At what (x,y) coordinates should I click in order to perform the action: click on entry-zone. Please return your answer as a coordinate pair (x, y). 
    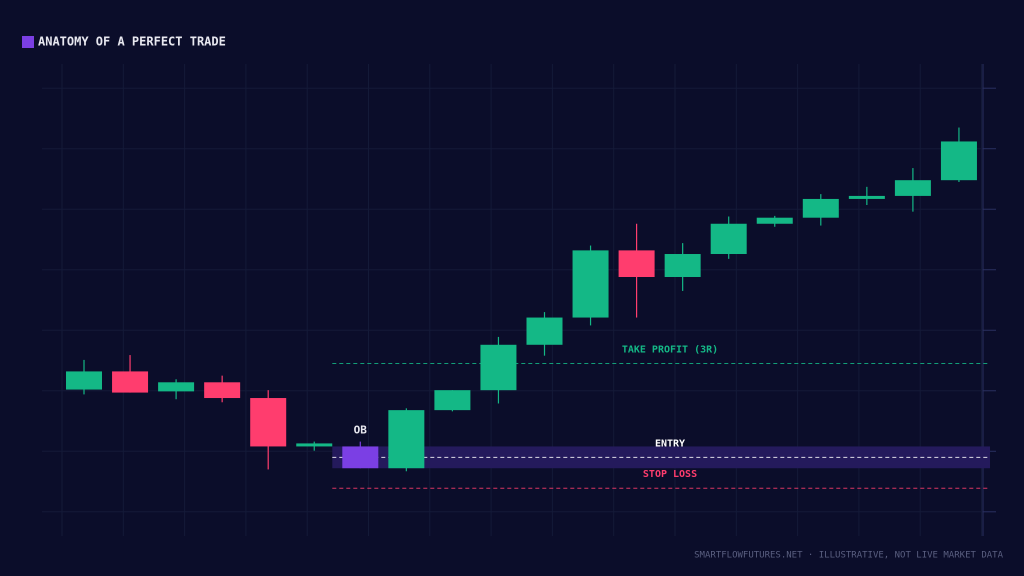
    Looking at the image, I should click on (661, 457).